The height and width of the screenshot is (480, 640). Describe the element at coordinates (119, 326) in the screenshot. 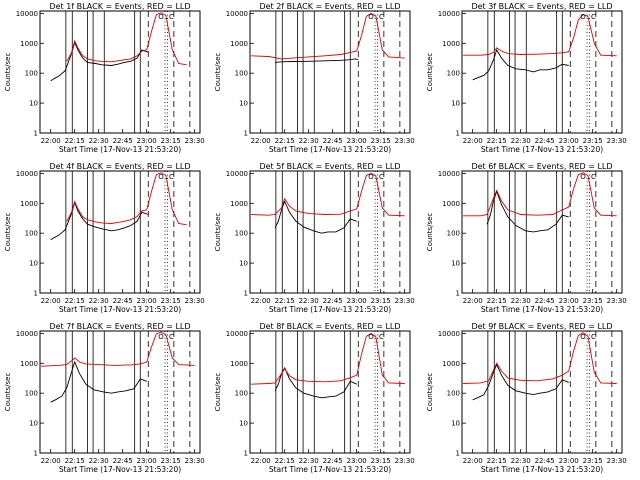

I see `panel-title: Det 7f BLACK = Events, RED = LLD` at that location.